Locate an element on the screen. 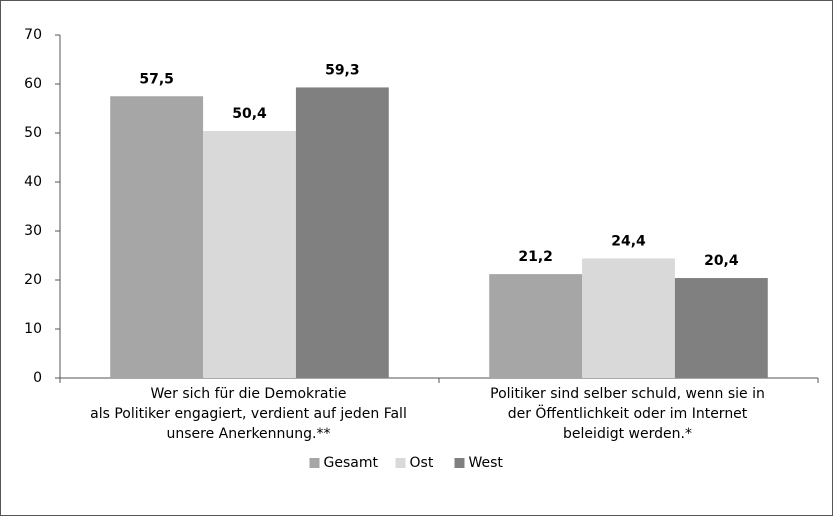 The image size is (833, 516). legend-label: Ost is located at coordinates (422, 463).